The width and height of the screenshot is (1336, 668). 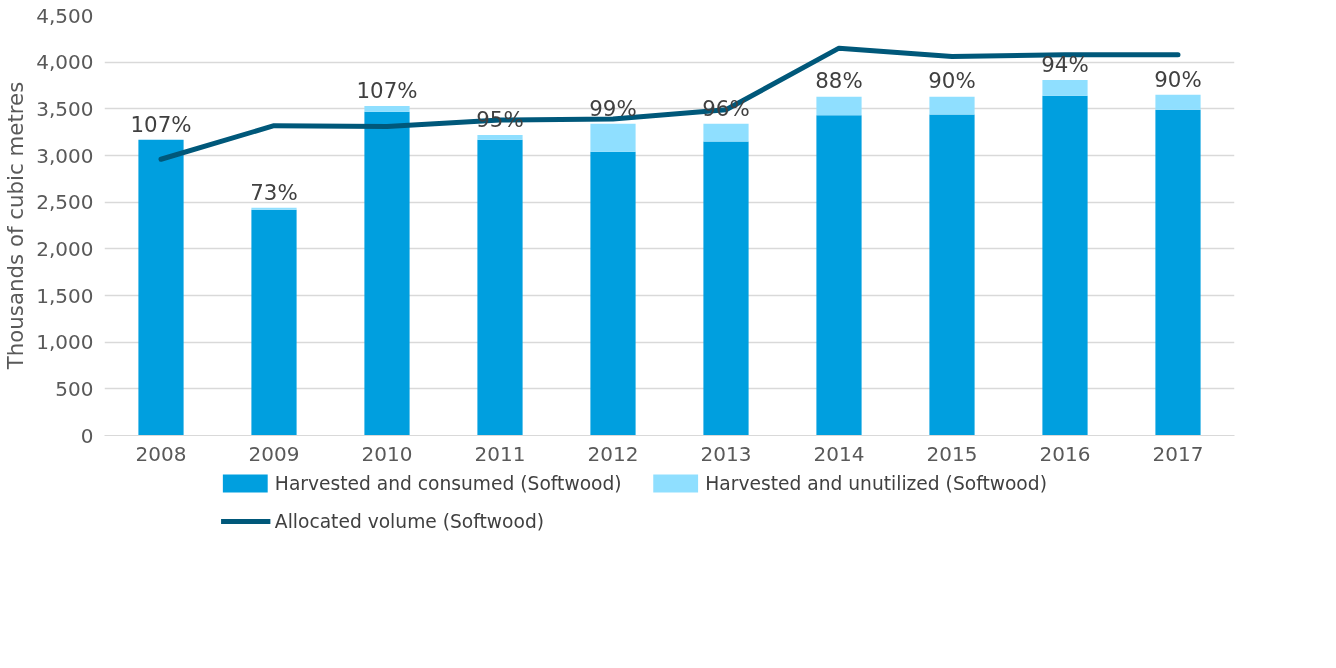 I want to click on annotation: 88%, so click(x=839, y=81).